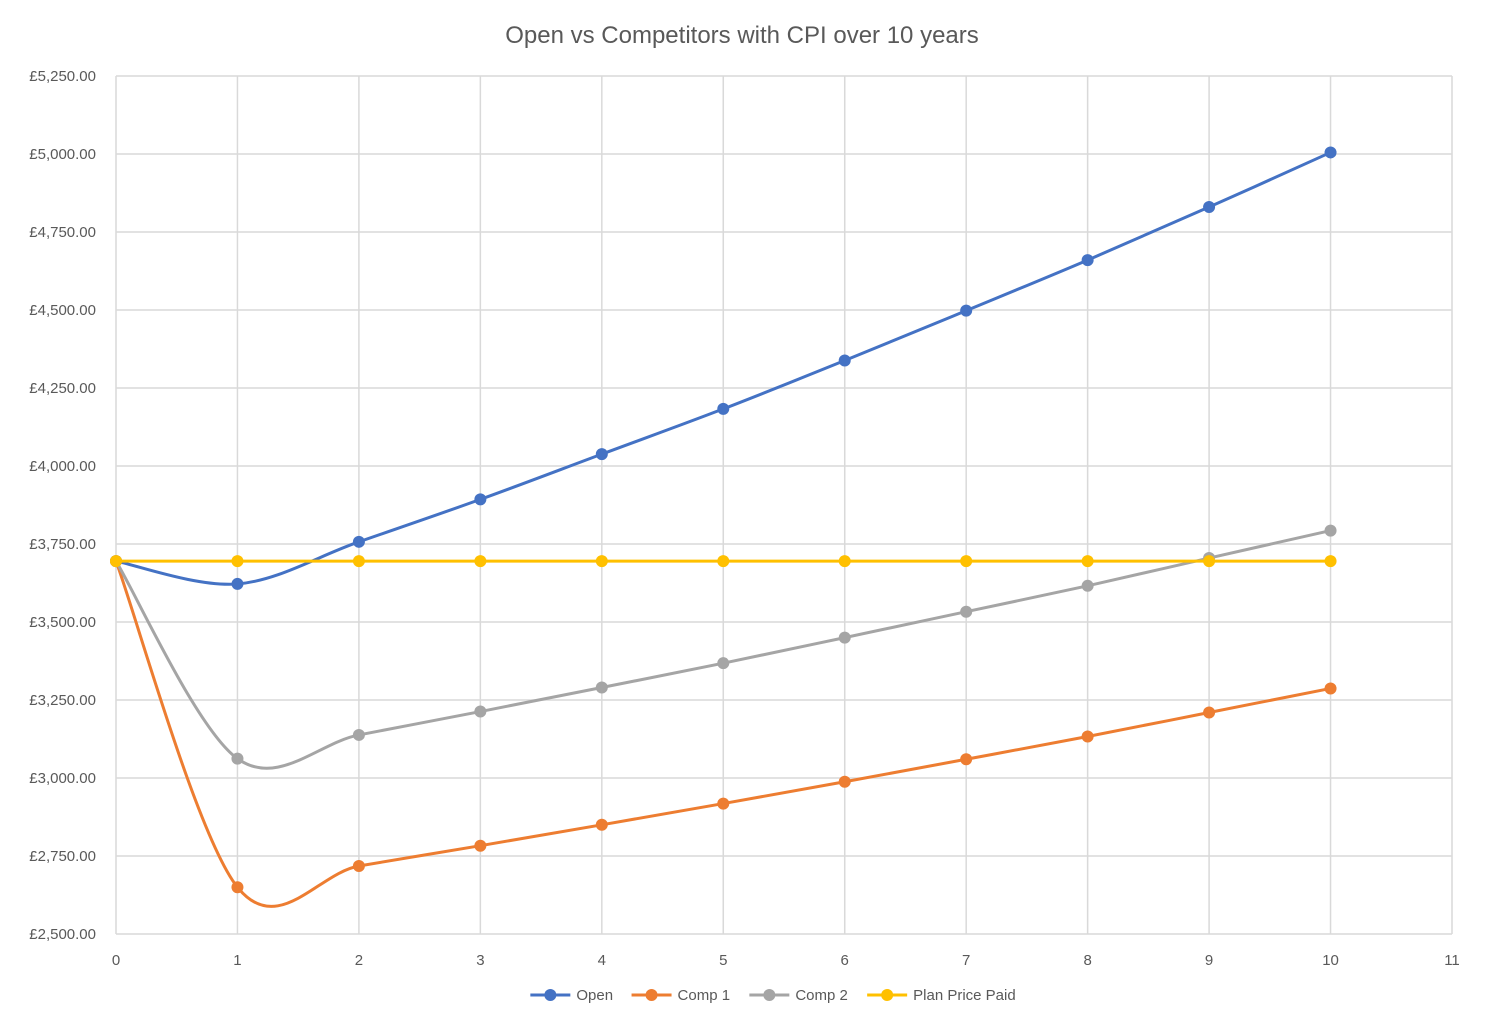 The image size is (1485, 1031). Describe the element at coordinates (62, 622) in the screenshot. I see `y-tick-label: £3,500.00` at that location.